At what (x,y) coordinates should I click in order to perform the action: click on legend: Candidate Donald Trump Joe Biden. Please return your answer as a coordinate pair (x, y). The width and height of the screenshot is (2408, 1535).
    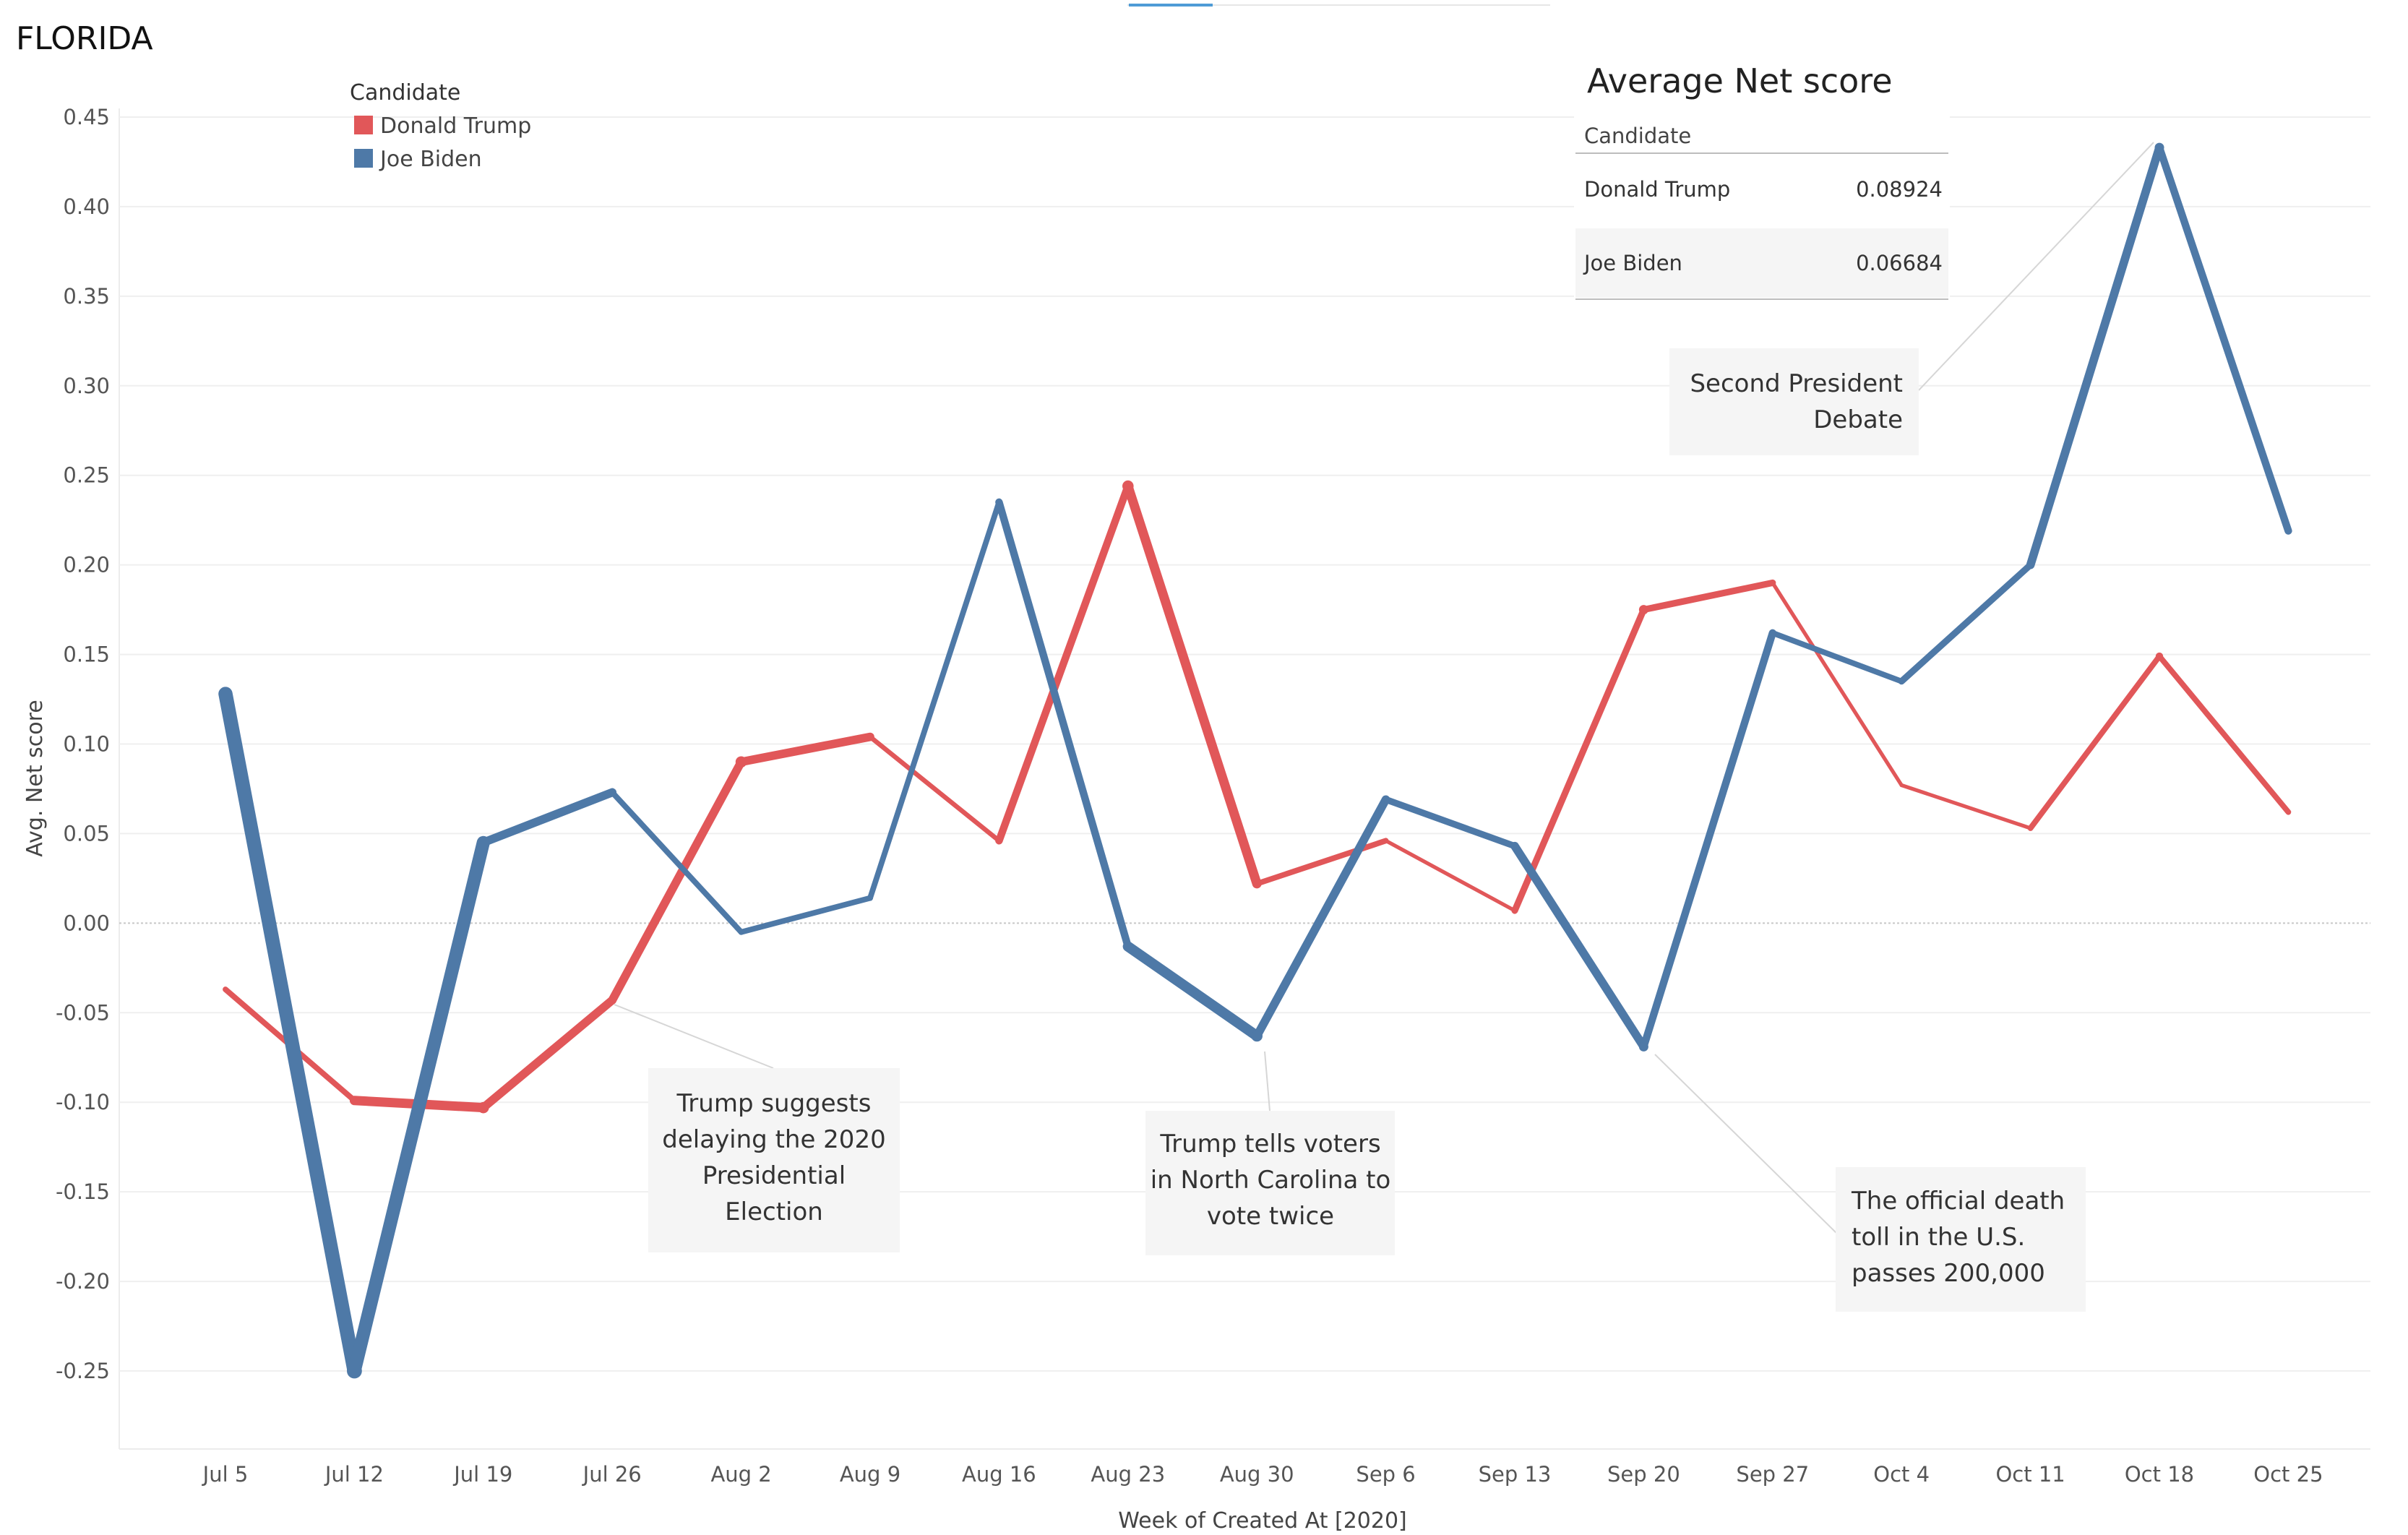
    Looking at the image, I should click on (440, 126).